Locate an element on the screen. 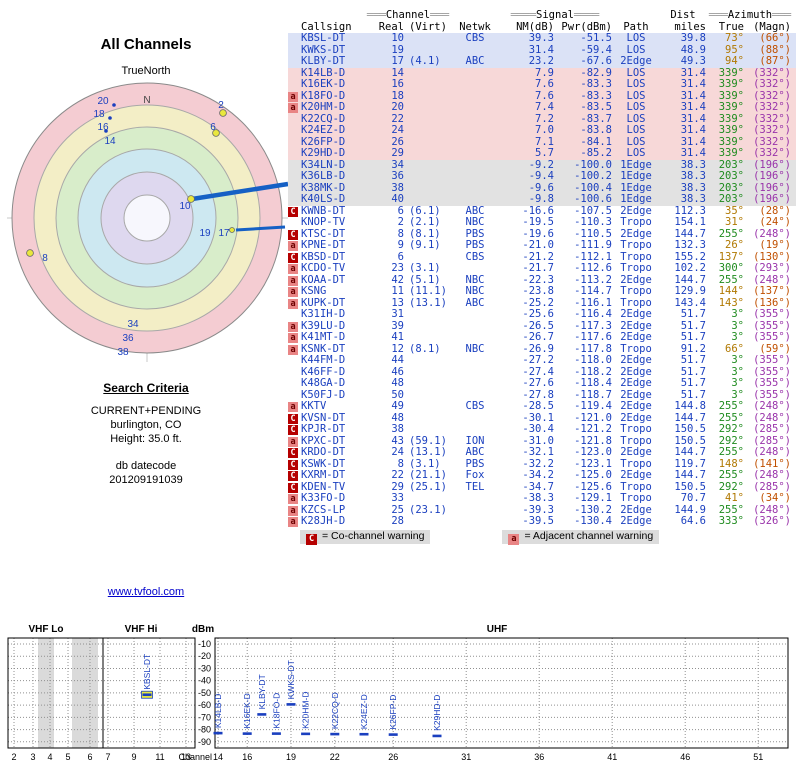 This screenshot has width=800, height=768. tvfool-link: www.tvfool.com is located at coordinates (146, 592).